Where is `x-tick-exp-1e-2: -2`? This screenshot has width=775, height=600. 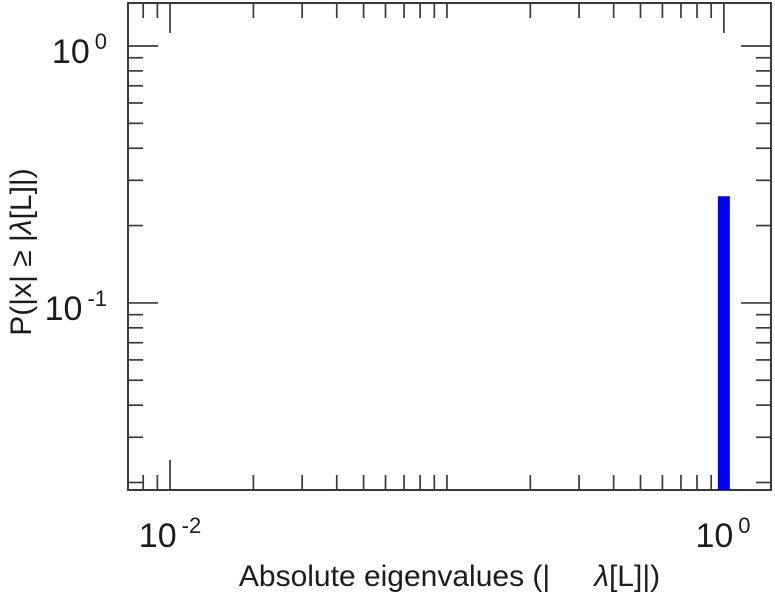 x-tick-exp-1e-2: -2 is located at coordinates (191, 525).